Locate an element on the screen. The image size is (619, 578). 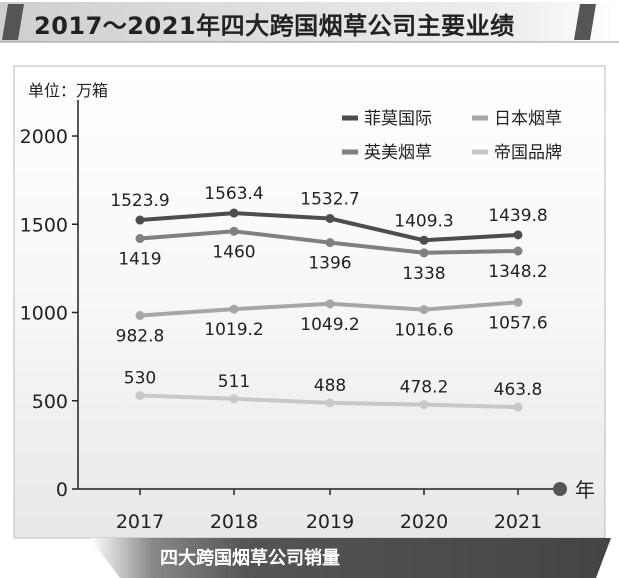
data-label: 1419 is located at coordinates (139, 260).